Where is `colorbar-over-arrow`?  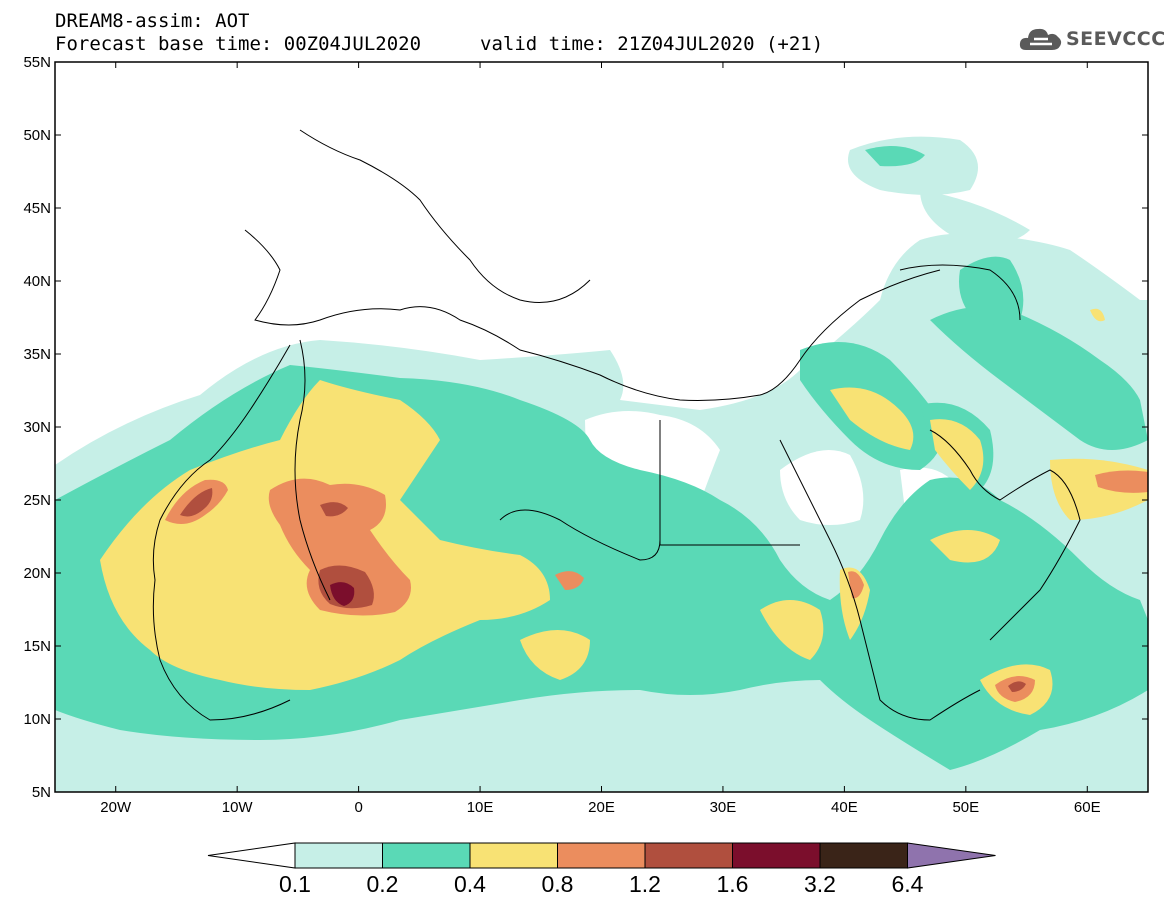
colorbar-over-arrow is located at coordinates (951, 855).